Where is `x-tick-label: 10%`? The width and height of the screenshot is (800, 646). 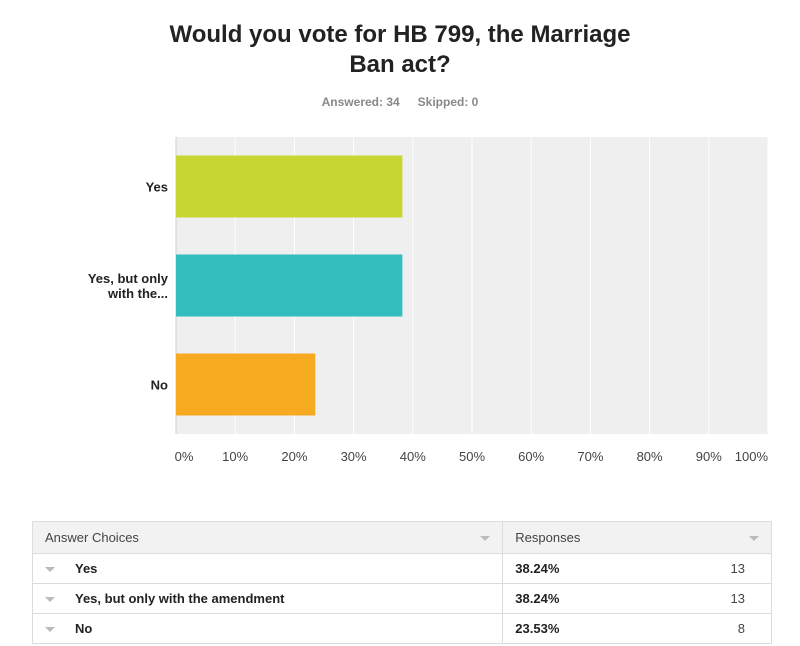
x-tick-label: 10% is located at coordinates (235, 456).